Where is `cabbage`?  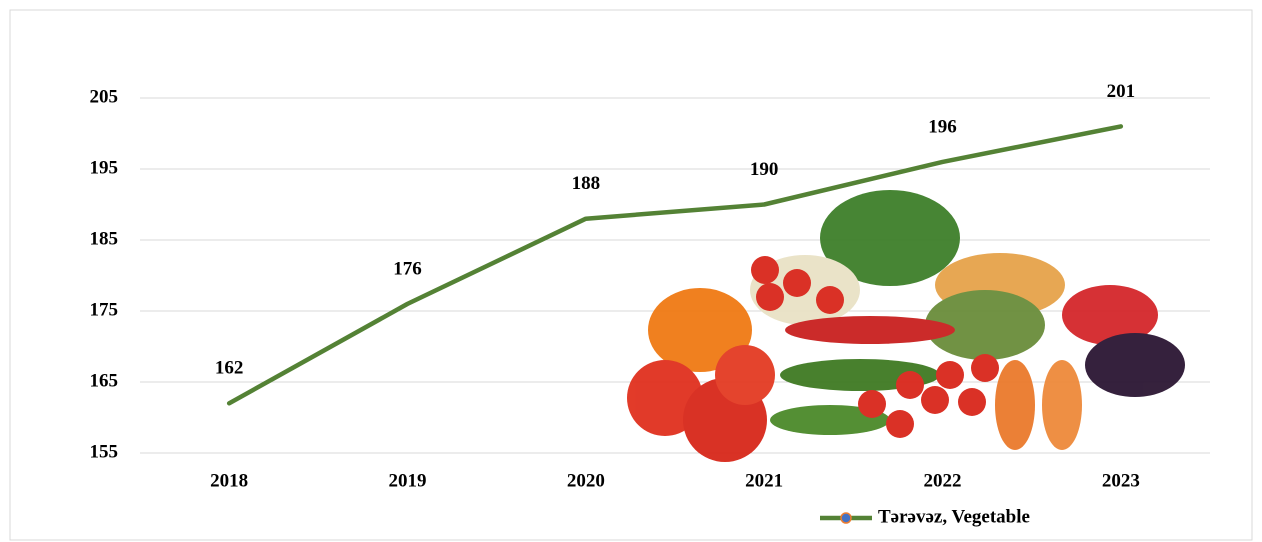 cabbage is located at coordinates (985, 325).